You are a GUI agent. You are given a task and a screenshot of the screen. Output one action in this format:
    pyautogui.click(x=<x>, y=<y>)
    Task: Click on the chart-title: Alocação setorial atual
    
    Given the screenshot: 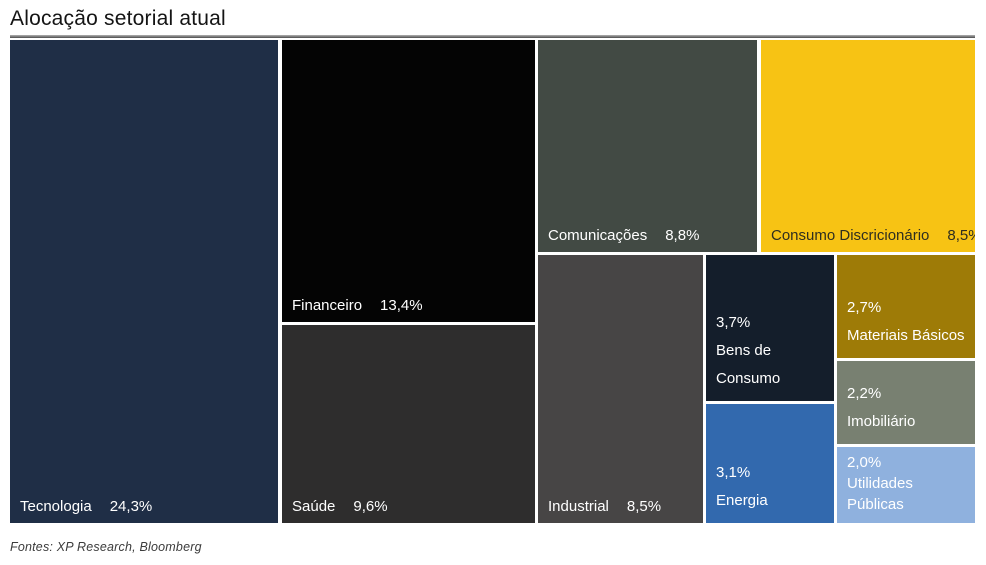 What is the action you would take?
    pyautogui.click(x=118, y=18)
    